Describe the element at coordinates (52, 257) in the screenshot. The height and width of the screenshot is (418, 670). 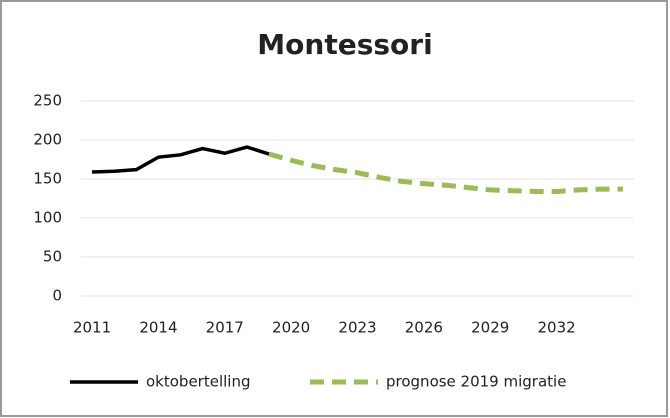
I see `y-tick-label: 50` at that location.